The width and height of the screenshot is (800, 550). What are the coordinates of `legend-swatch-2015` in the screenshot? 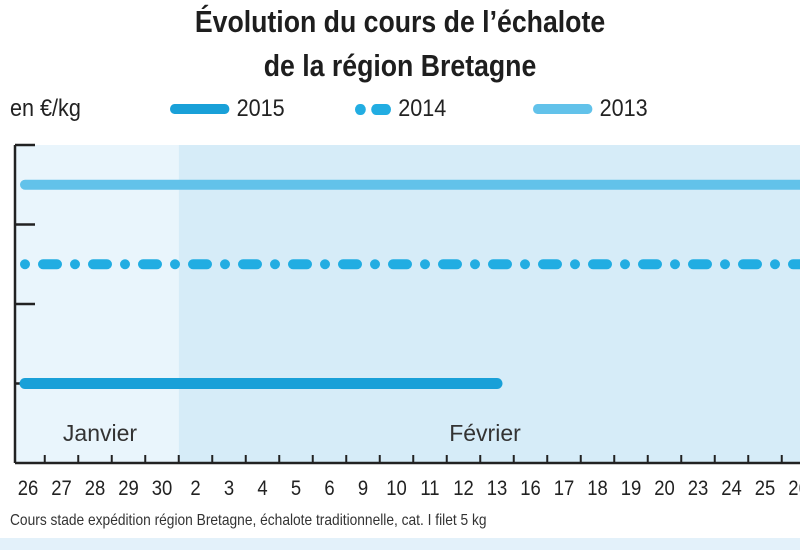 It's located at (200, 109).